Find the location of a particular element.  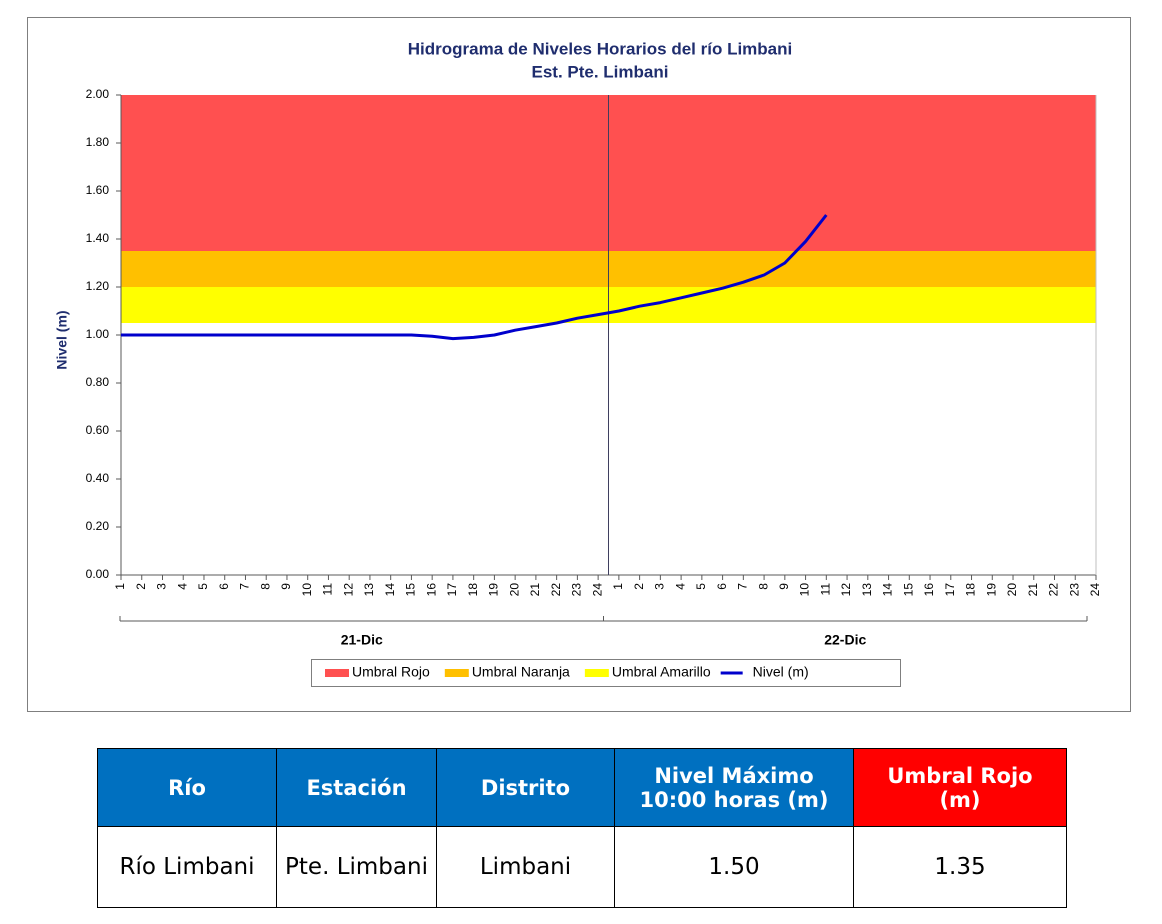

y-tick-label: 1.00 is located at coordinates (98, 334).